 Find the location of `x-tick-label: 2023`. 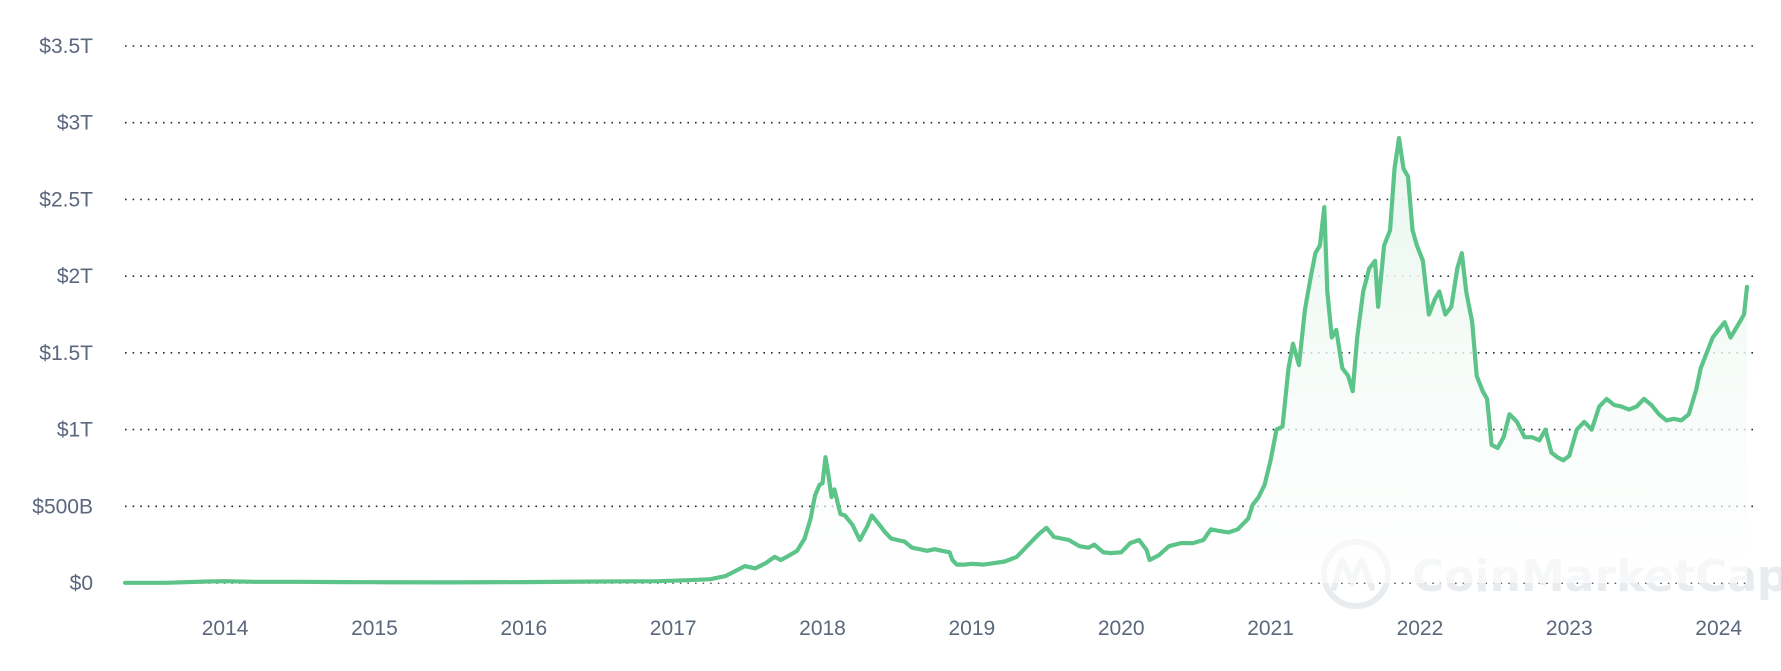

x-tick-label: 2023 is located at coordinates (1569, 628).